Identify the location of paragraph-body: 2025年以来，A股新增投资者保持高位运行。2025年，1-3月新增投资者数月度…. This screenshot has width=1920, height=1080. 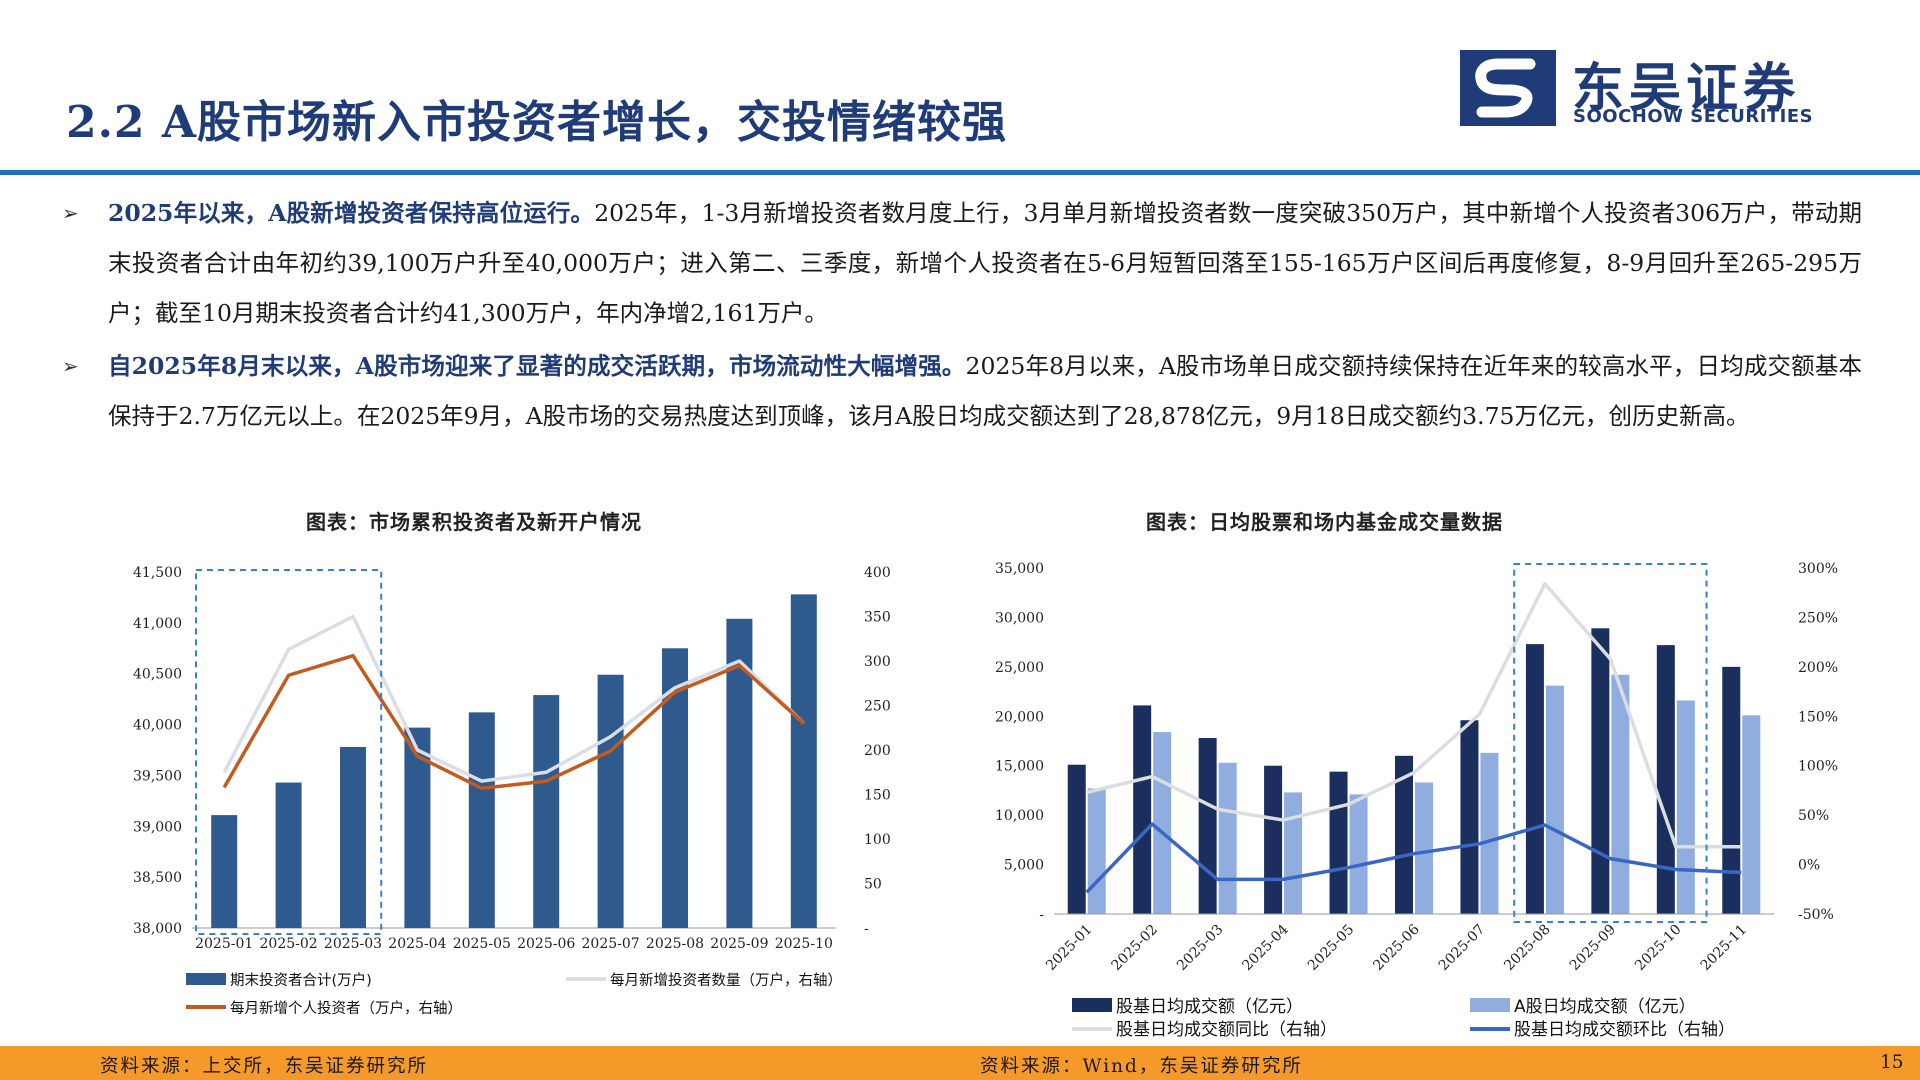
(985, 263).